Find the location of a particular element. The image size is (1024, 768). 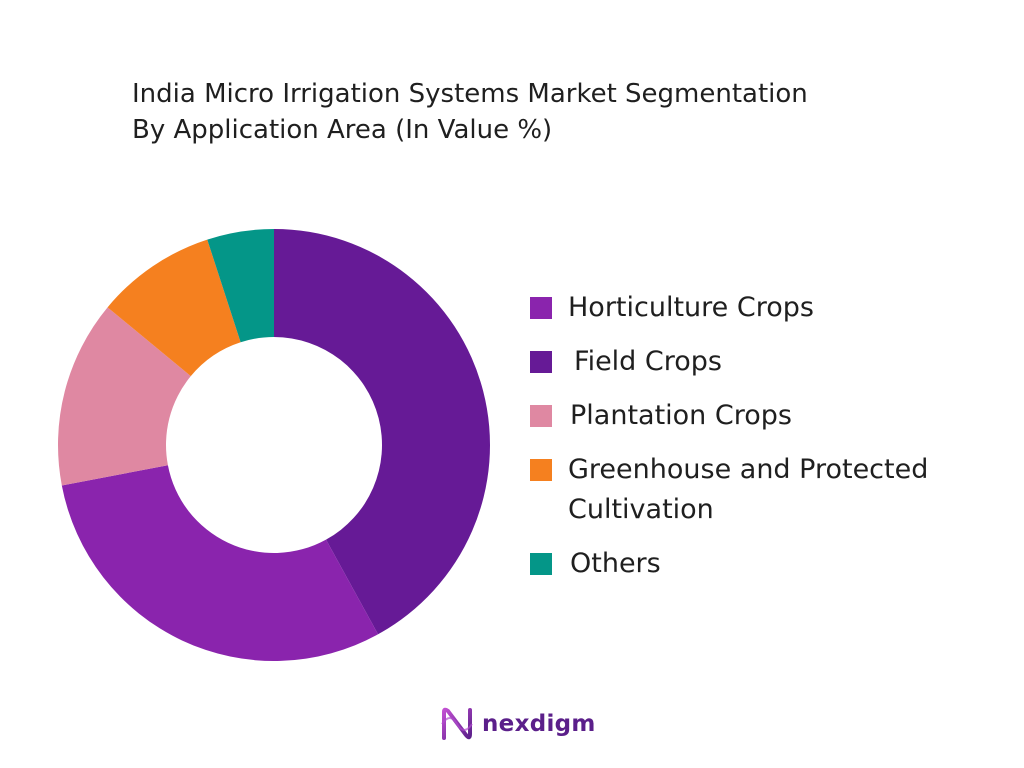

legend-swatch-horticulture-crops is located at coordinates (541, 308).